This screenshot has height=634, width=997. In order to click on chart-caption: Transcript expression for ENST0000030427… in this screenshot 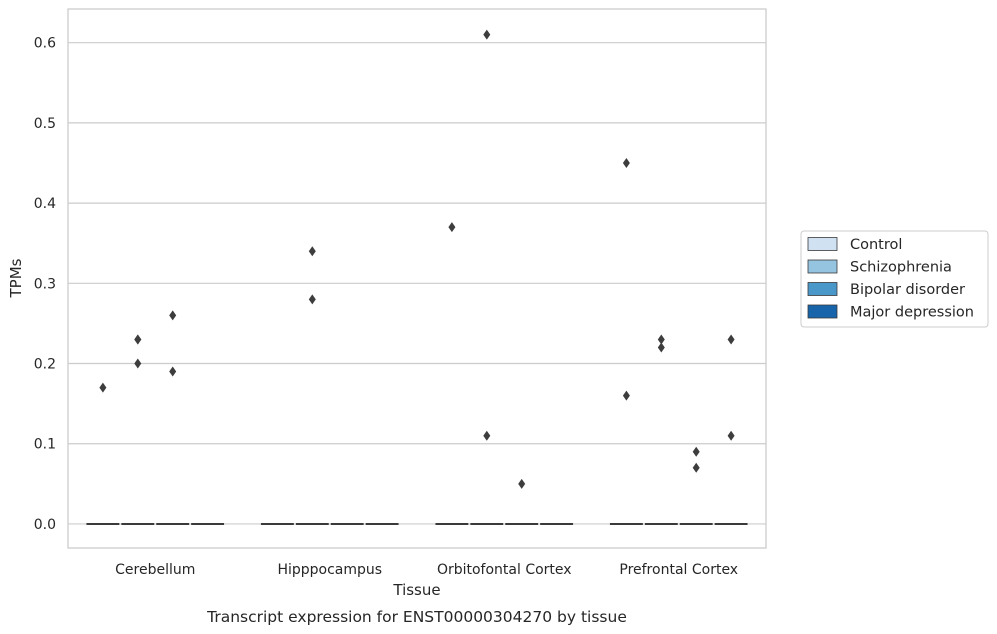, I will do `click(416, 617)`.